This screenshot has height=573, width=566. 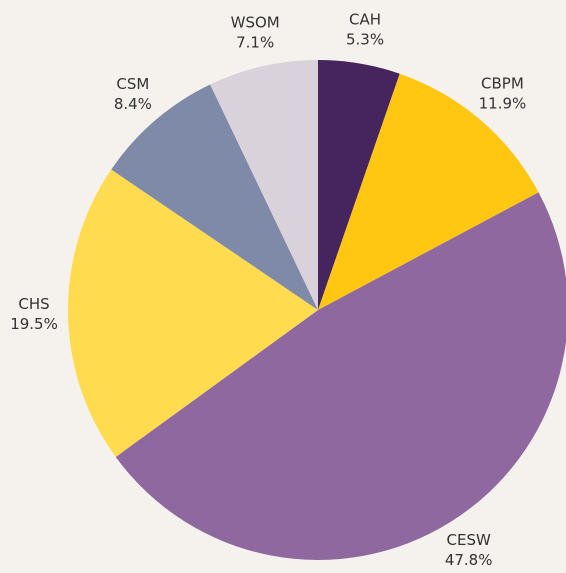 What do you see at coordinates (133, 104) in the screenshot?
I see `slice-value: 8.4%` at bounding box center [133, 104].